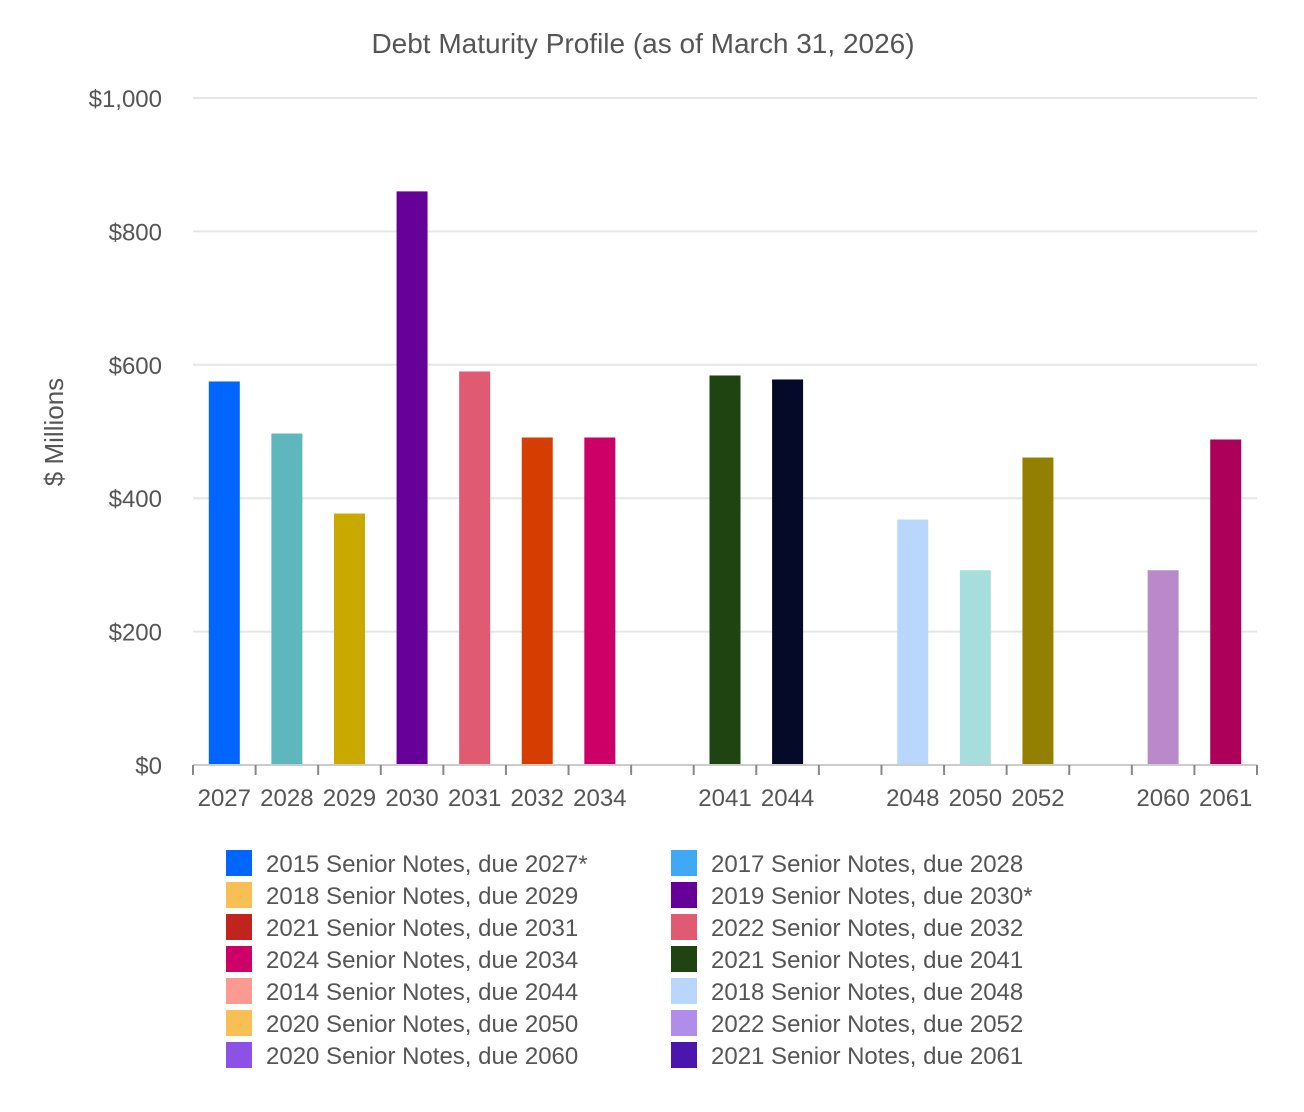 The image size is (1304, 1112). I want to click on y-tick-label: $800, so click(135, 232).